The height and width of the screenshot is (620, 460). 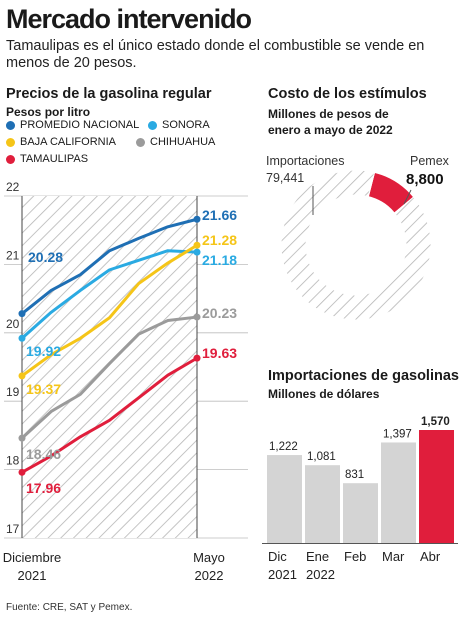 What do you see at coordinates (13, 187) in the screenshot?
I see `y-tick-label: 22` at bounding box center [13, 187].